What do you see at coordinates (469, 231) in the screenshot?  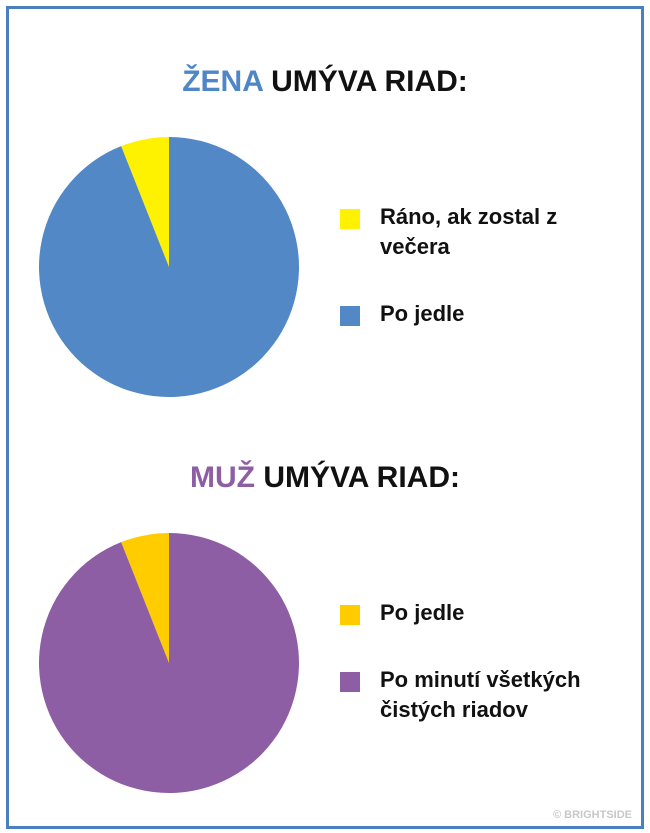 I see `legend-label: Ráno, ak zostal z večera` at bounding box center [469, 231].